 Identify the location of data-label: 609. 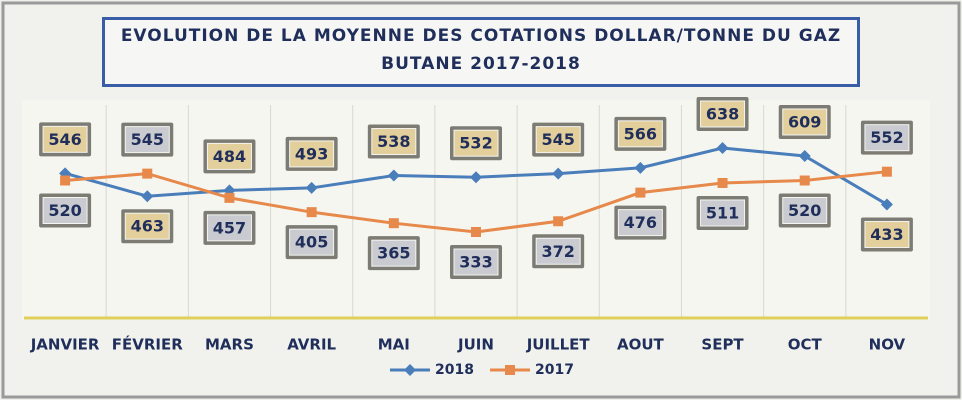
(804, 121).